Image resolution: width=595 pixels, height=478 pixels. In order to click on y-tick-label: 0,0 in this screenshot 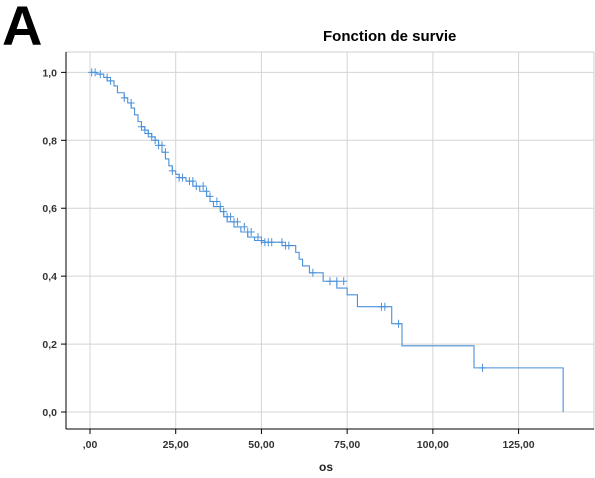, I will do `click(49, 413)`.